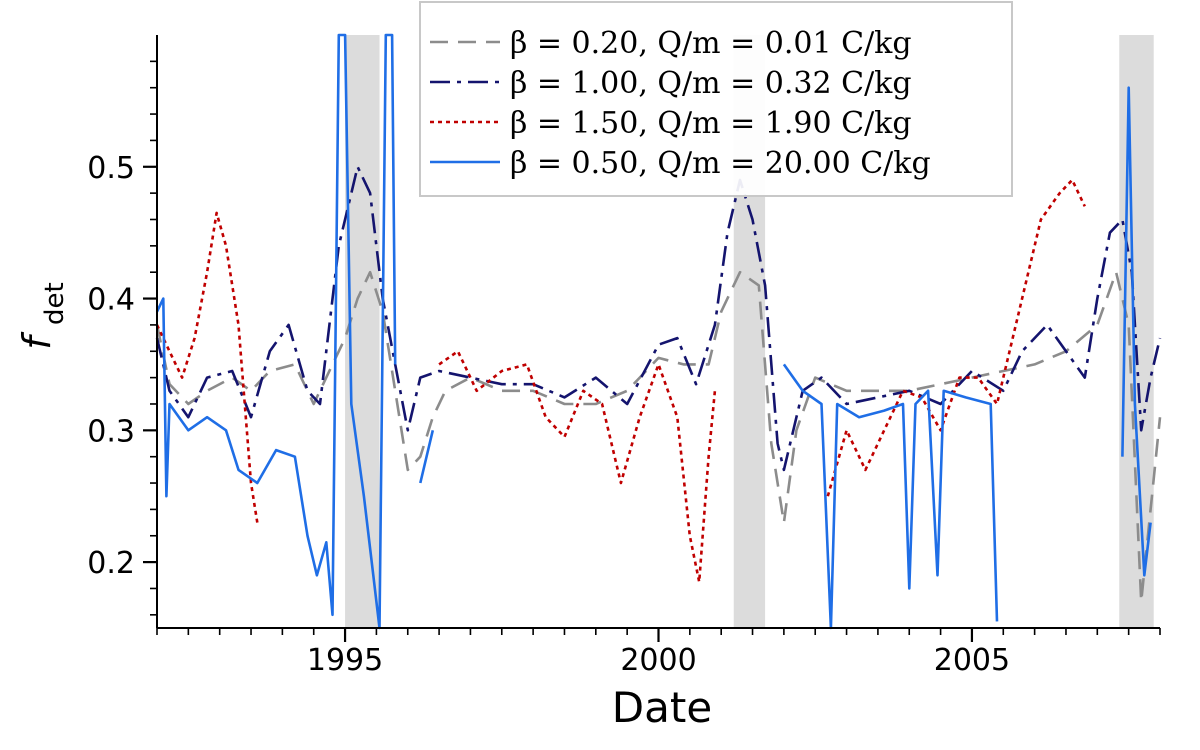  I want to click on legend-frame, so click(716, 99).